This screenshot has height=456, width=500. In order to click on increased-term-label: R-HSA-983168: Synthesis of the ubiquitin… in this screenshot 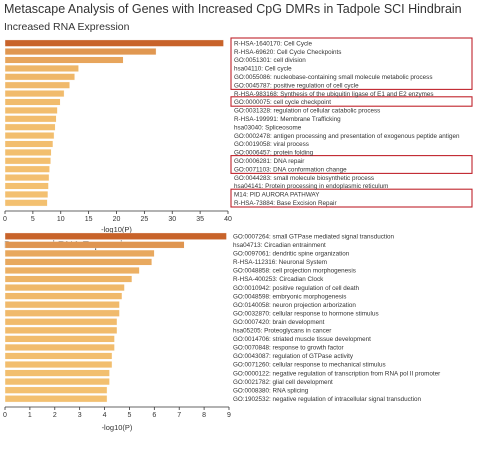, I will do `click(334, 94)`.